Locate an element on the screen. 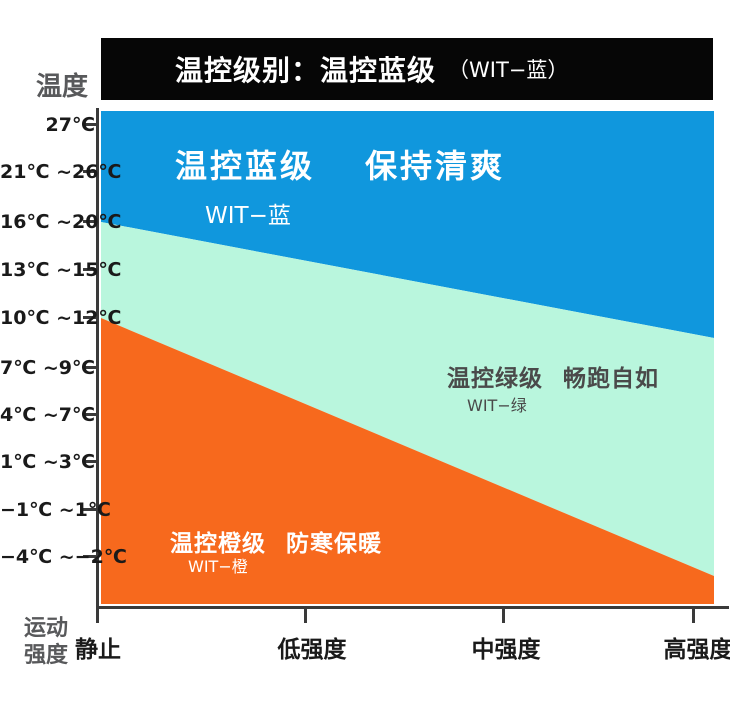  title-bar: 温控级别：温控蓝级 （WIT−蓝） is located at coordinates (407, 69).